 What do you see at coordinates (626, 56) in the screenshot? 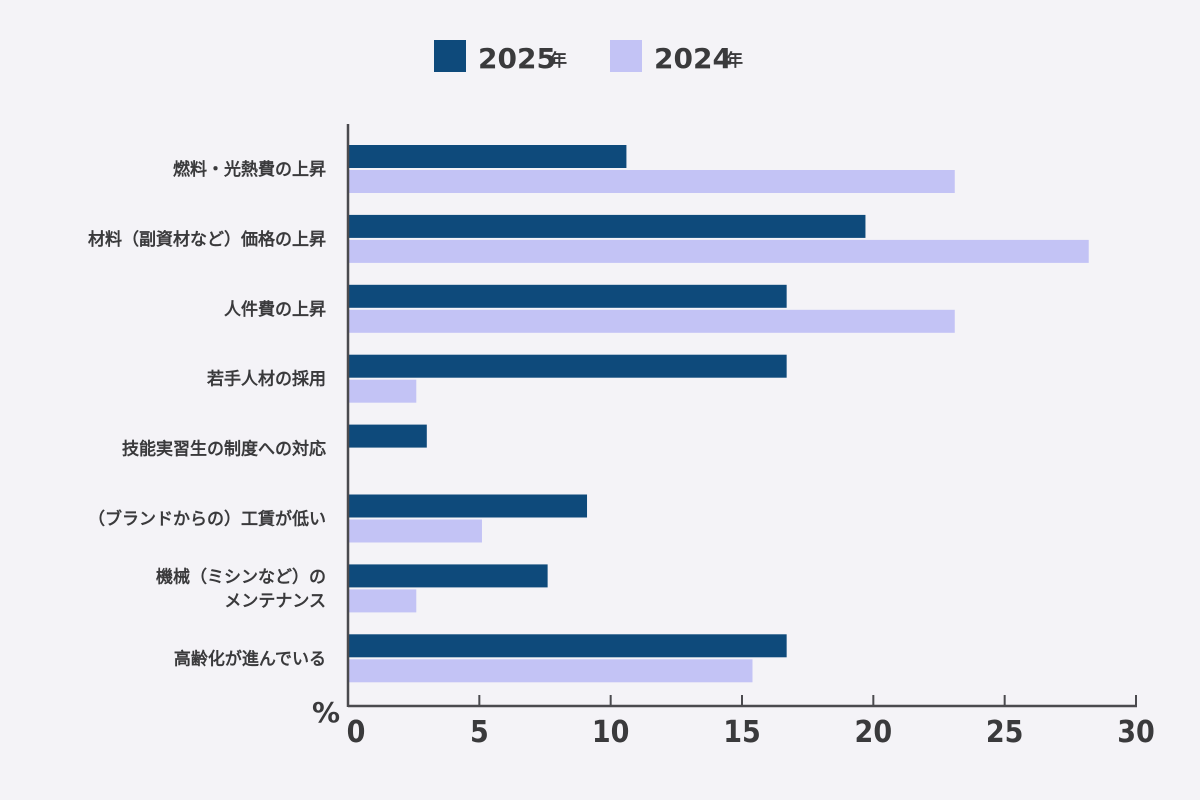
I see `legend-swatch-2024` at bounding box center [626, 56].